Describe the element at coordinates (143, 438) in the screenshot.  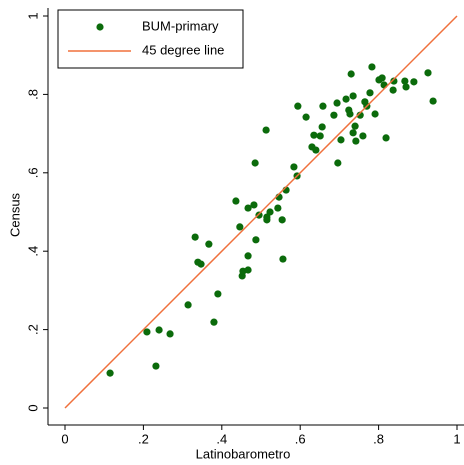
I see `x-tick-label: .2` at that location.